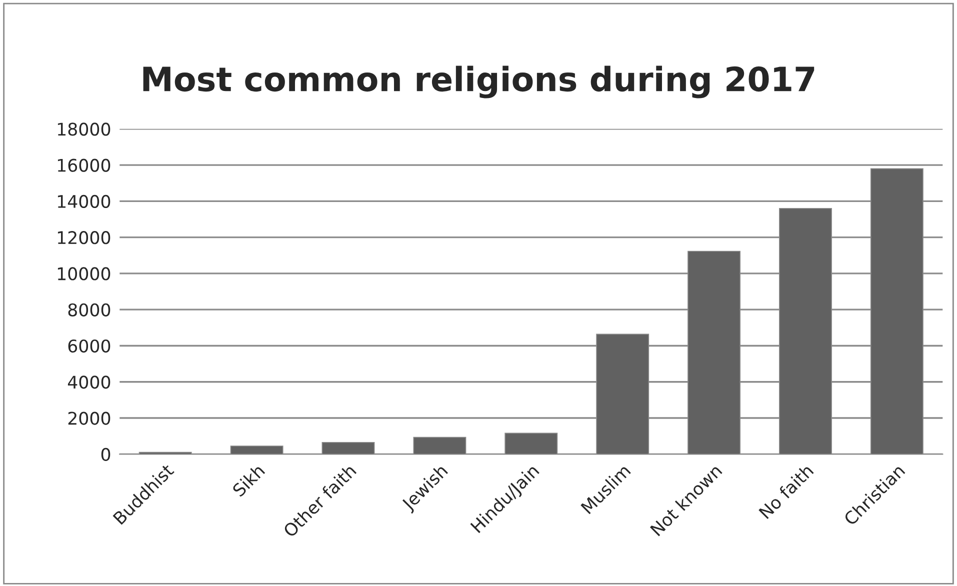 This screenshot has width=957, height=586. I want to click on x-tick-label: Sikh, so click(249, 481).